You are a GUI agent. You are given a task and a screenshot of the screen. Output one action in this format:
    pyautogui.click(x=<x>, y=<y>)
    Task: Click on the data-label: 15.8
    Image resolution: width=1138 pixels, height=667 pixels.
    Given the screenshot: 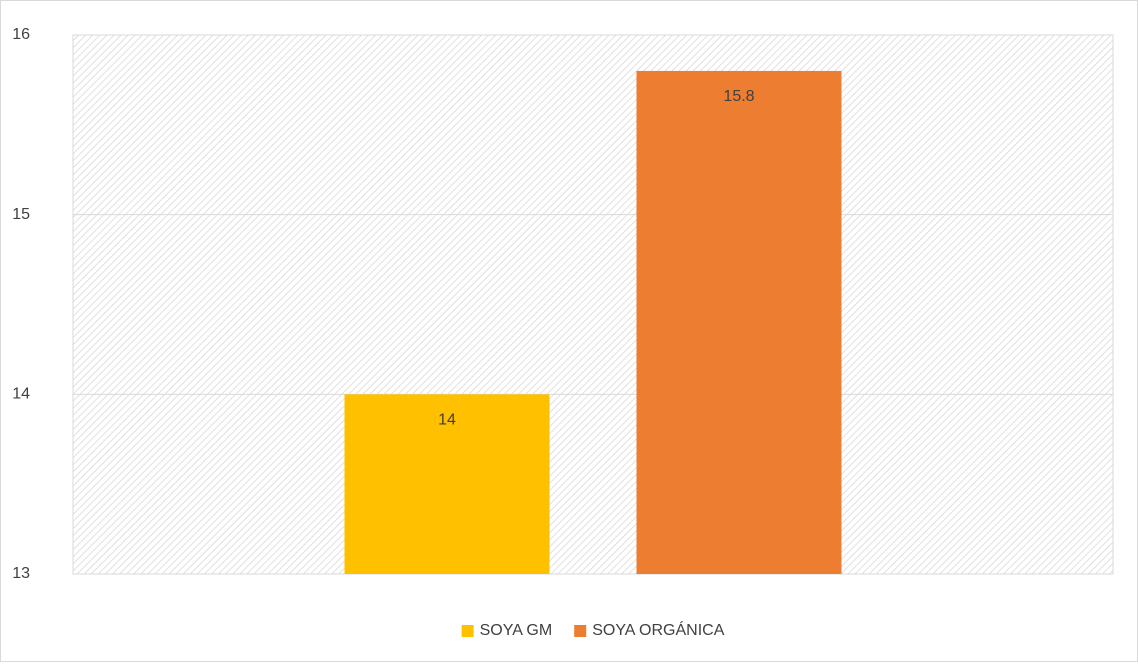 What is the action you would take?
    pyautogui.click(x=738, y=96)
    